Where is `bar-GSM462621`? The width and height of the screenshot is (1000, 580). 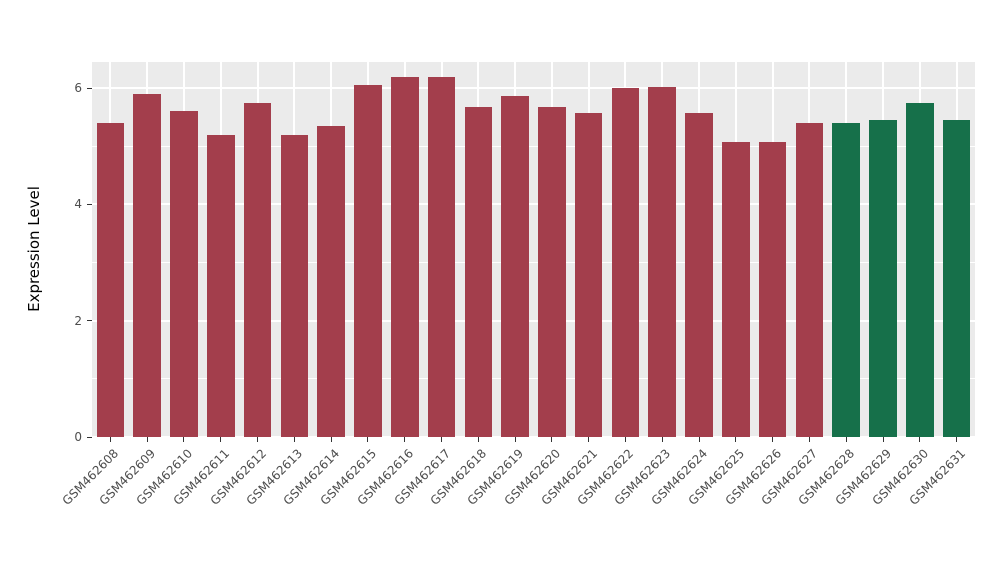 bar-GSM462621 is located at coordinates (588, 275).